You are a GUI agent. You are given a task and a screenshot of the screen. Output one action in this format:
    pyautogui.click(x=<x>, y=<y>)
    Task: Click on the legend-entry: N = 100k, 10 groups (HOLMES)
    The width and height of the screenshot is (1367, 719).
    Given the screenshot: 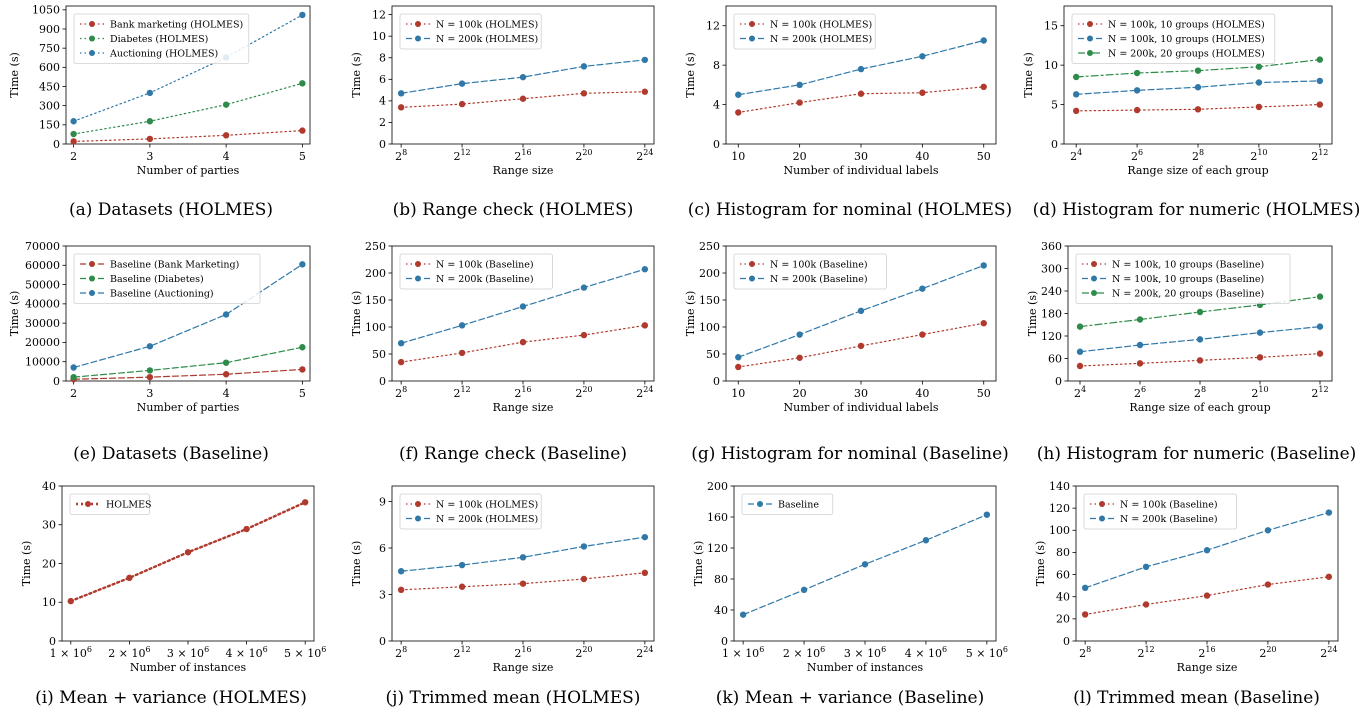 What is the action you would take?
    pyautogui.click(x=1186, y=25)
    